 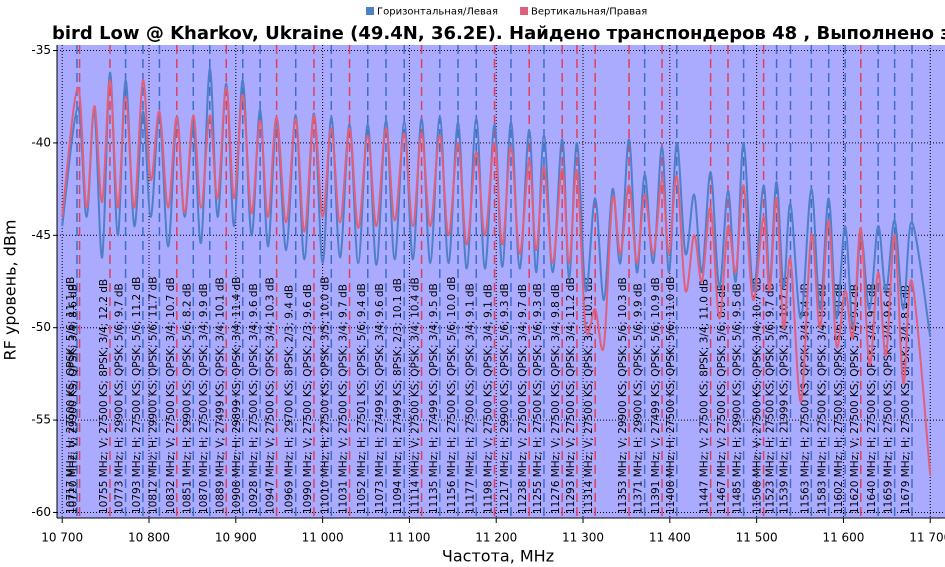 I want to click on legend-label: Горизонтальная/Левая, so click(x=437, y=12).